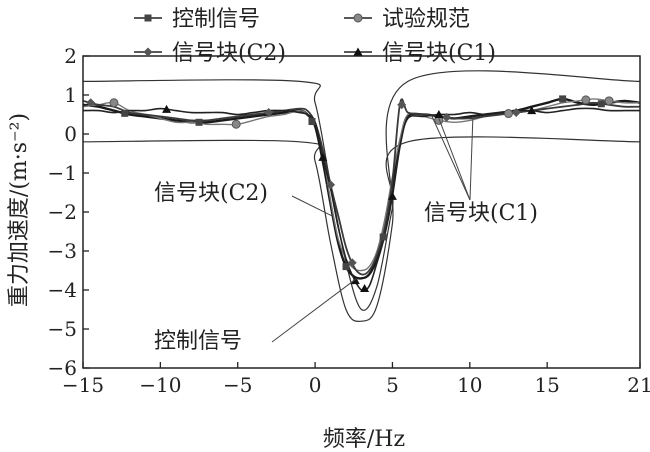 The width and height of the screenshot is (650, 452). I want to click on y-tick-label: 0, so click(70, 134).